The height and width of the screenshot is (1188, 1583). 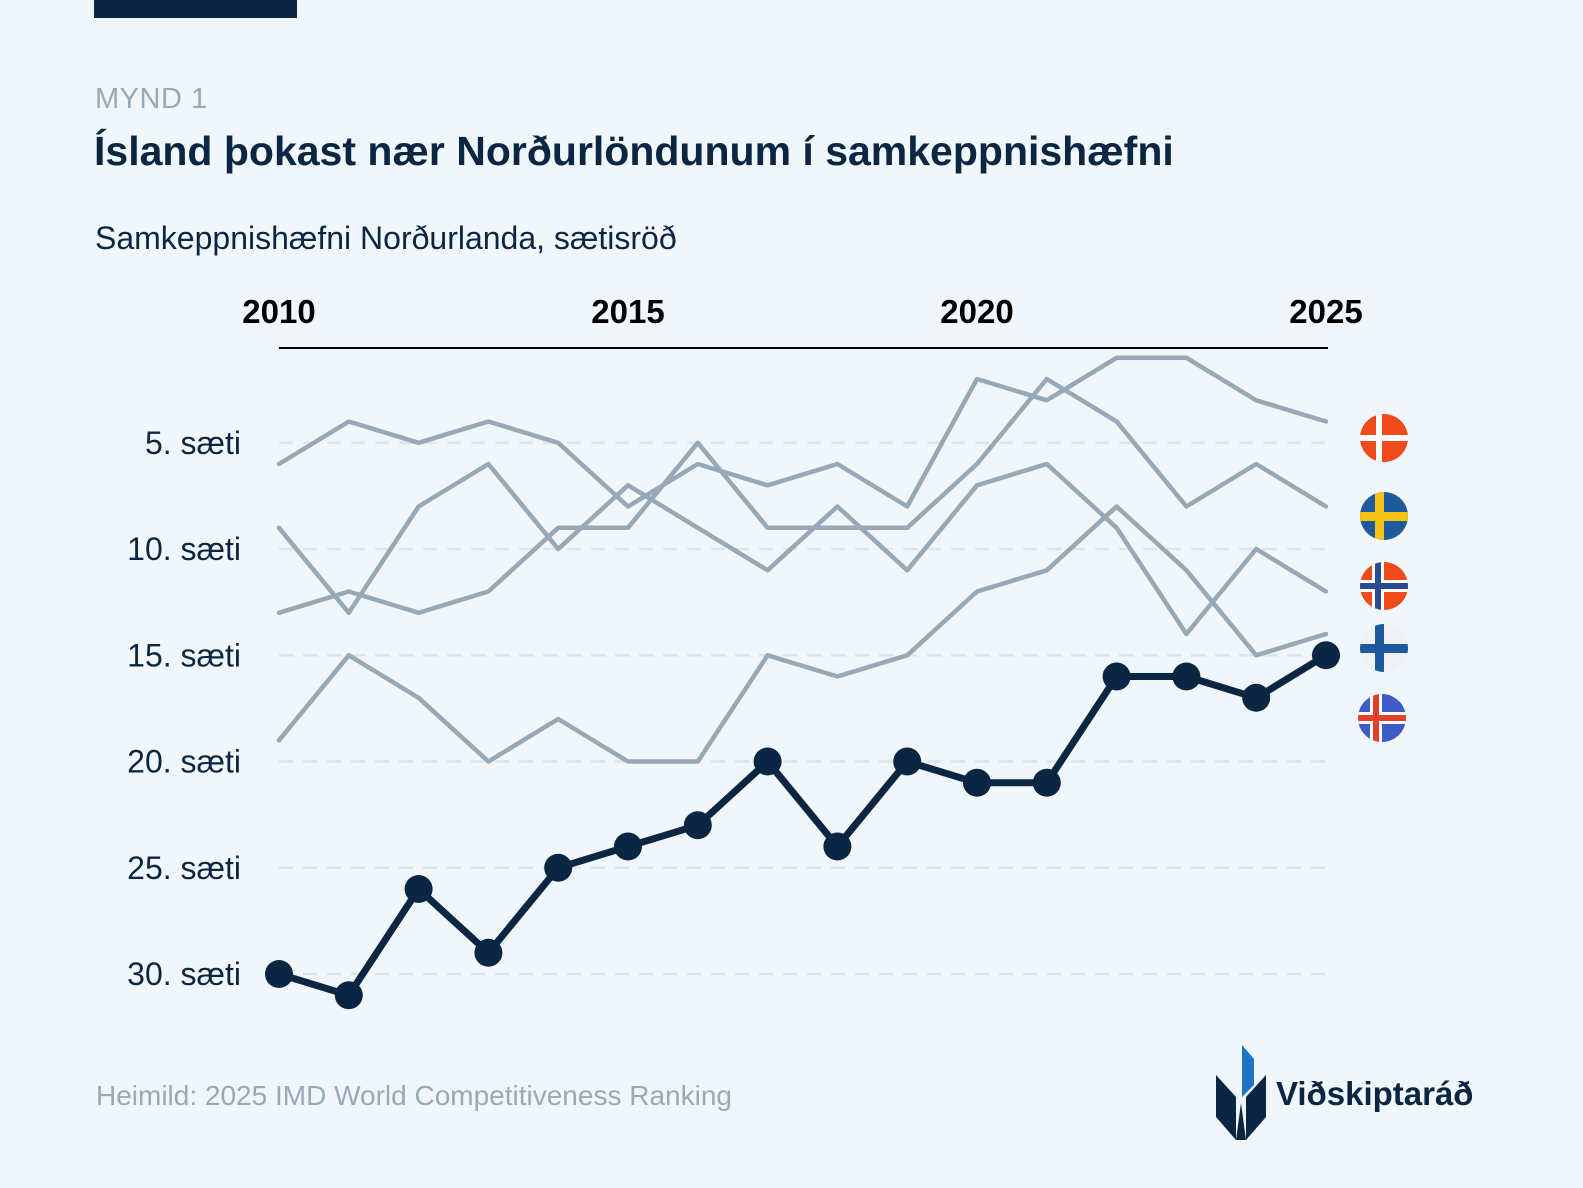 I want to click on denmark-flag-icon, so click(x=1384, y=438).